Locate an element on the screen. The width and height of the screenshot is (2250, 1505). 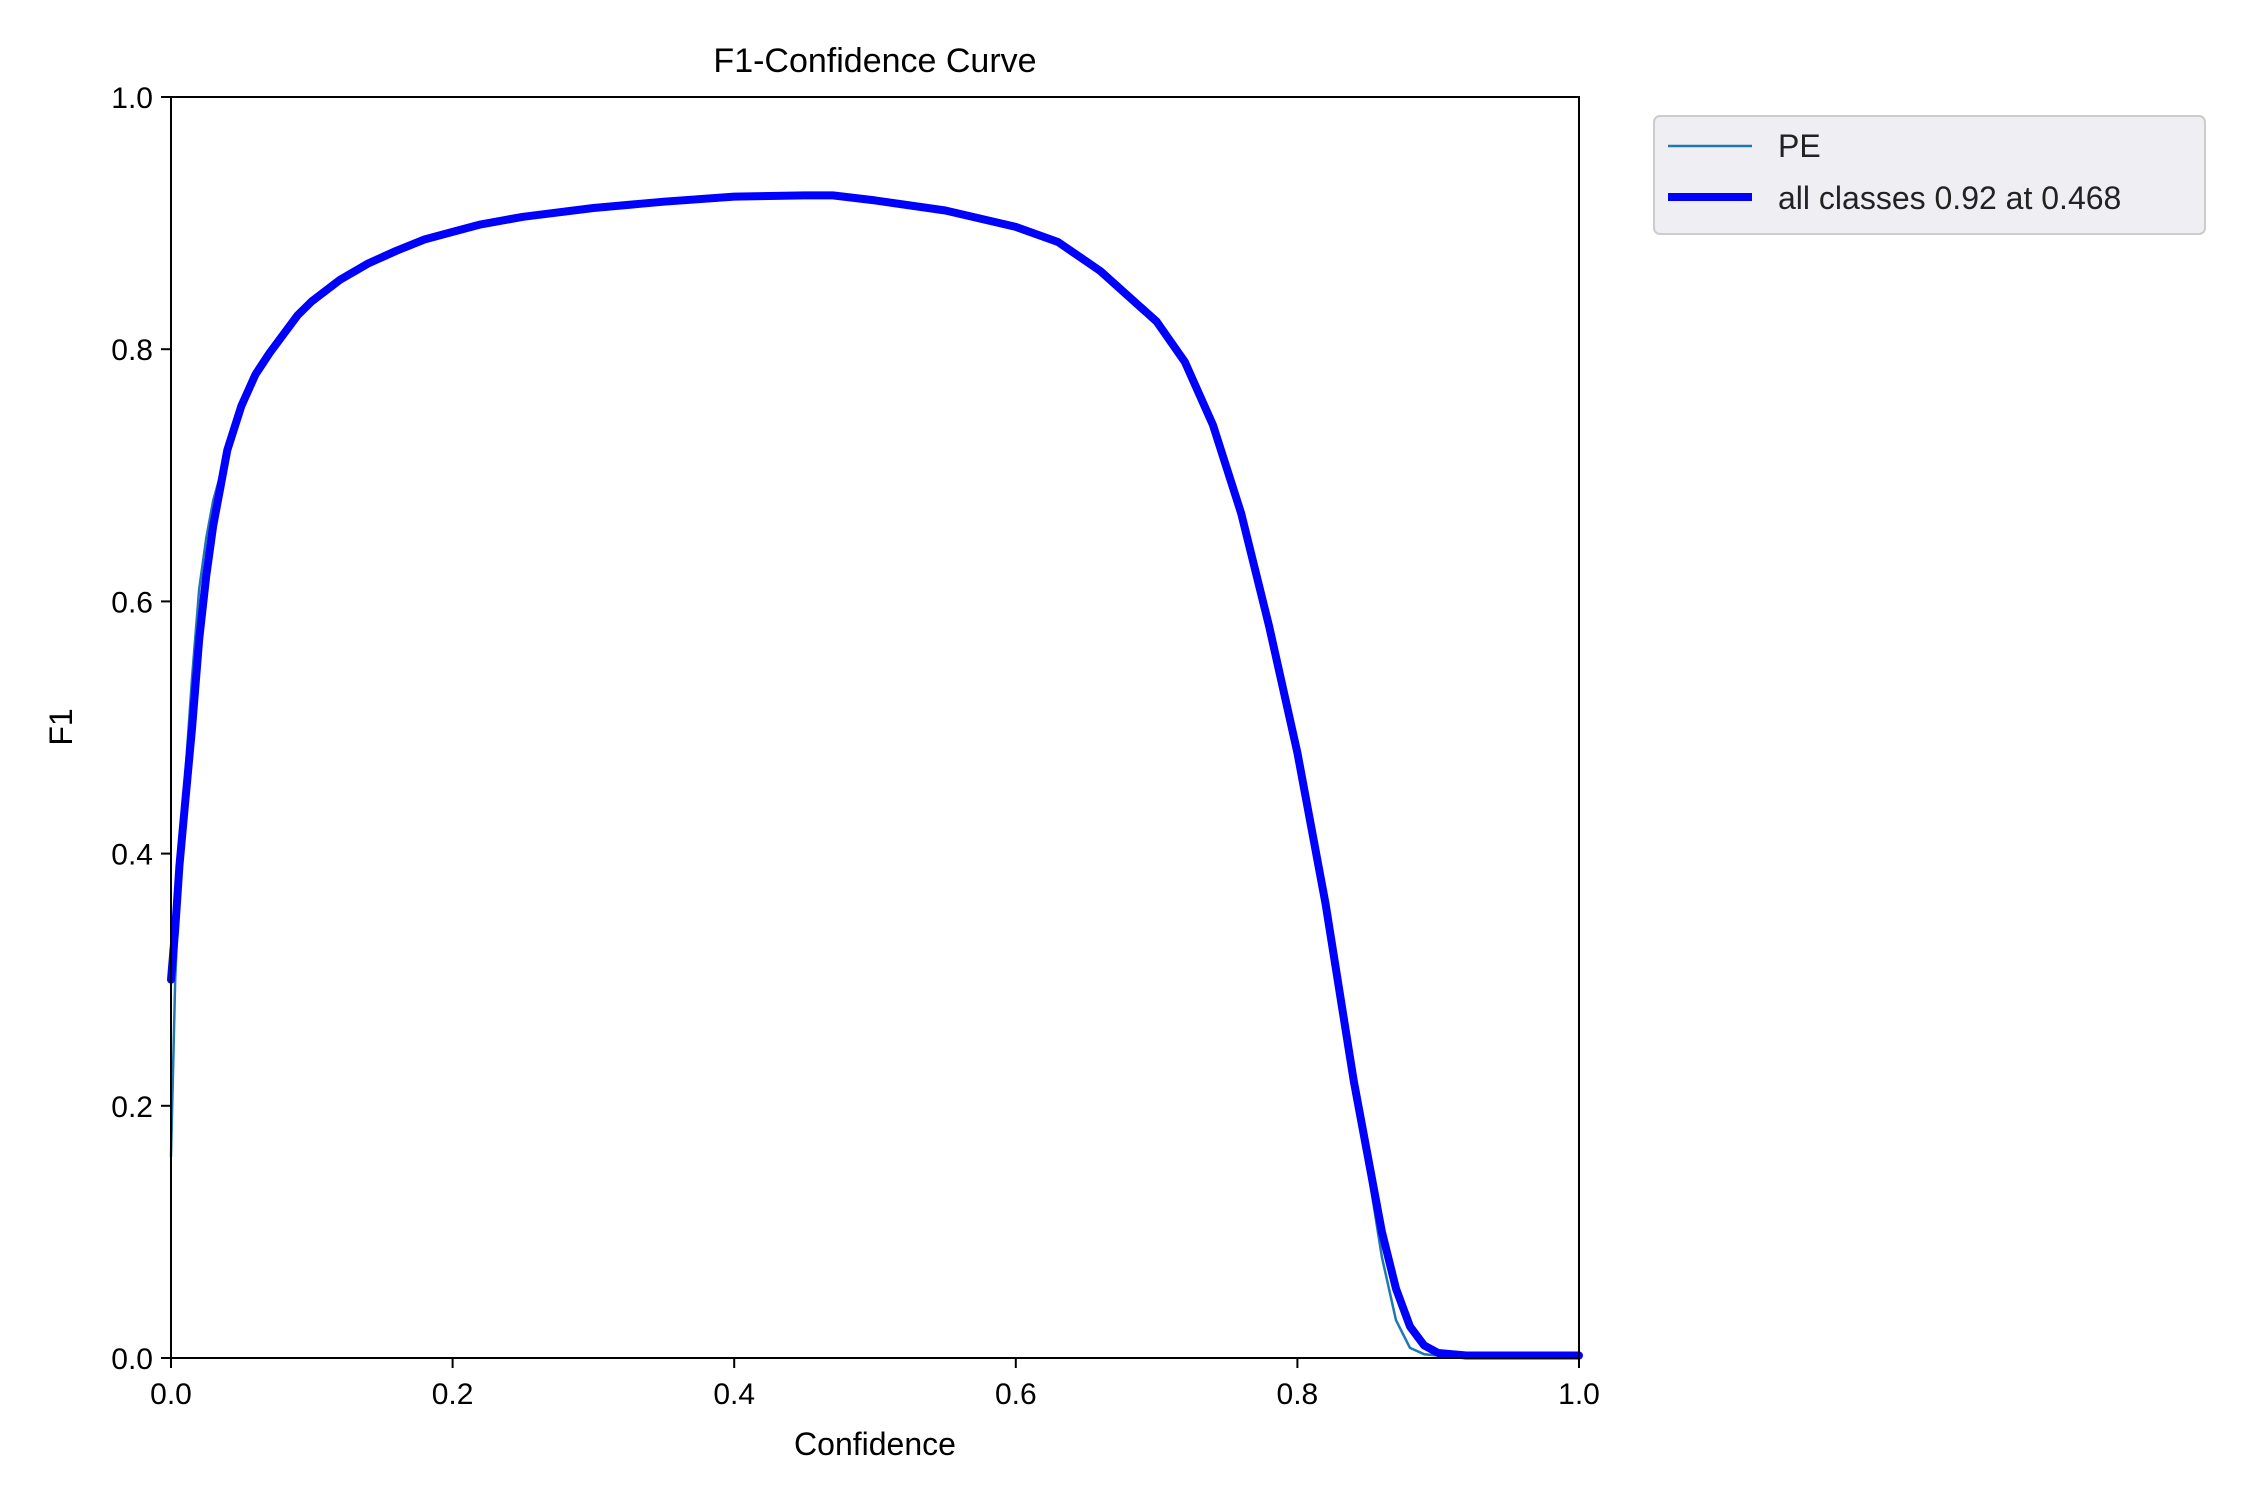
x-tick-label: 0.8 is located at coordinates (1298, 1394).